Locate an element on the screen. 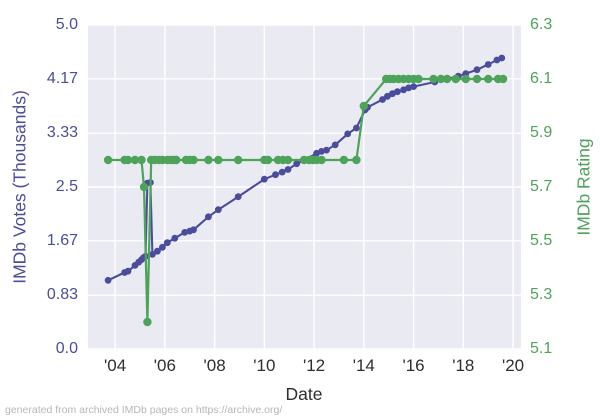  y-tick-label: 6.1 is located at coordinates (541, 78).